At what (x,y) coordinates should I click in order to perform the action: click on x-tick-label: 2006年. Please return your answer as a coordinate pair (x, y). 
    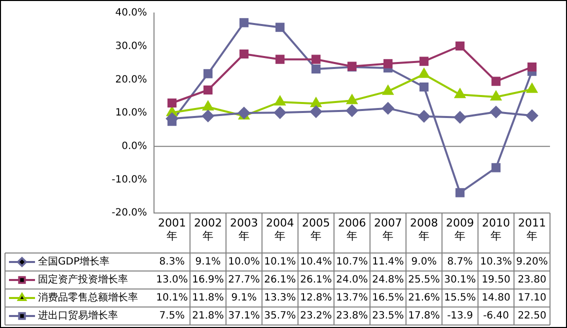
    Looking at the image, I should click on (352, 229).